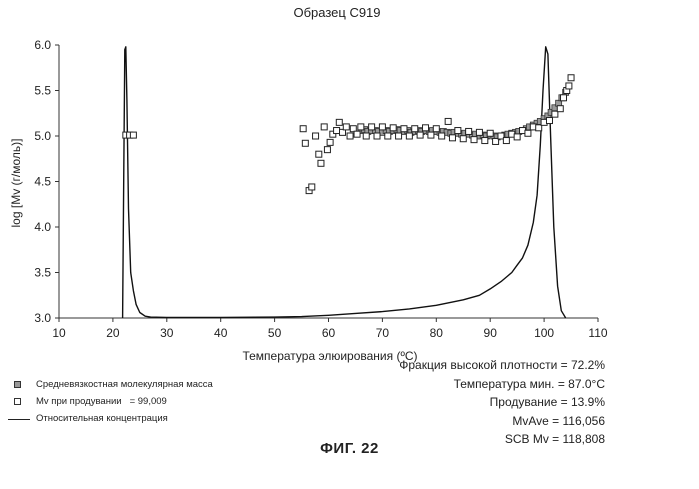  I want to click on legend-item-concentration: Относительная концентрация, so click(110, 418).